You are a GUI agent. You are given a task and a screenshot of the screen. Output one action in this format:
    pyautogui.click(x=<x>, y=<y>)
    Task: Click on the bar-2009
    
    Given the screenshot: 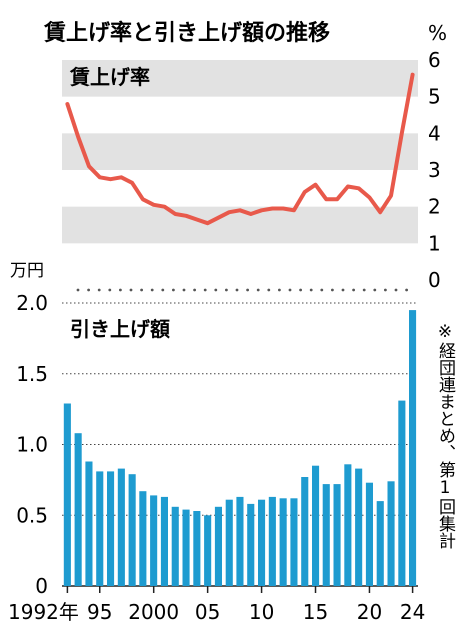 What is the action you would take?
    pyautogui.click(x=251, y=544)
    